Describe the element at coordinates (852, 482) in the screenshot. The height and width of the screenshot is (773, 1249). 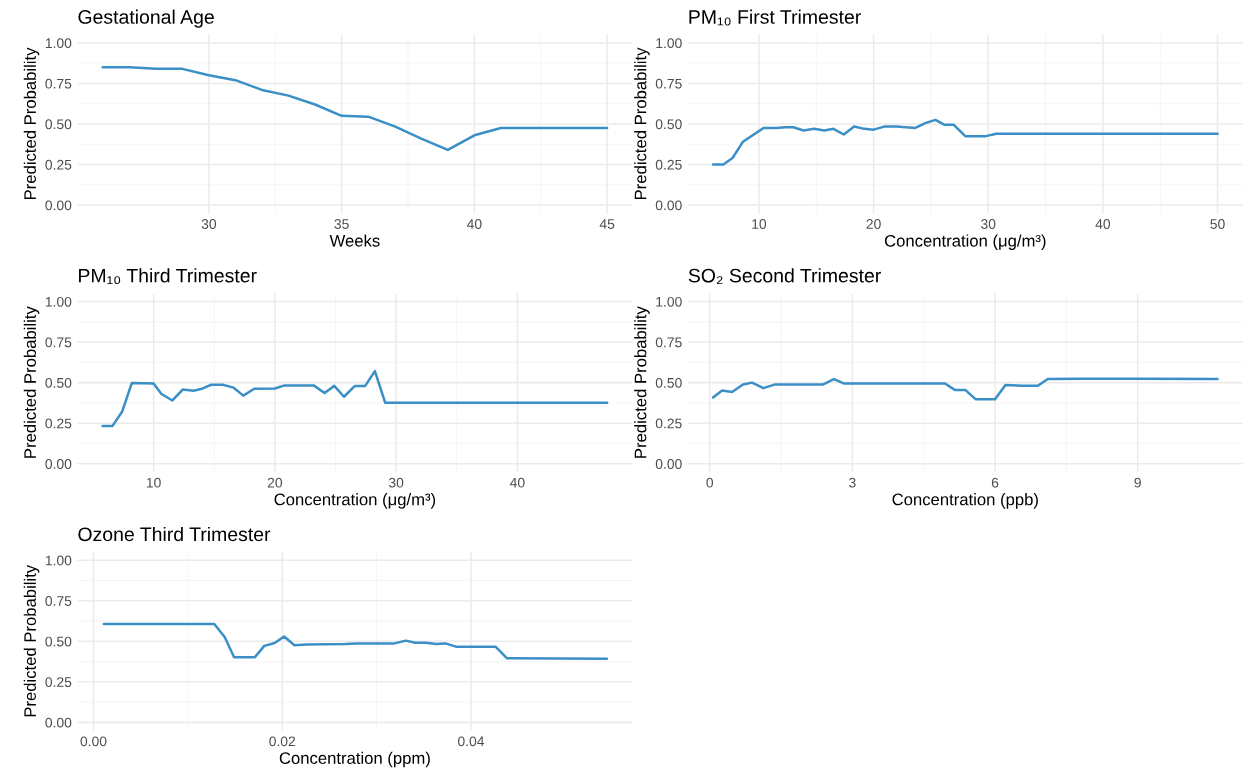
I see `x-tick-label: 3` at that location.